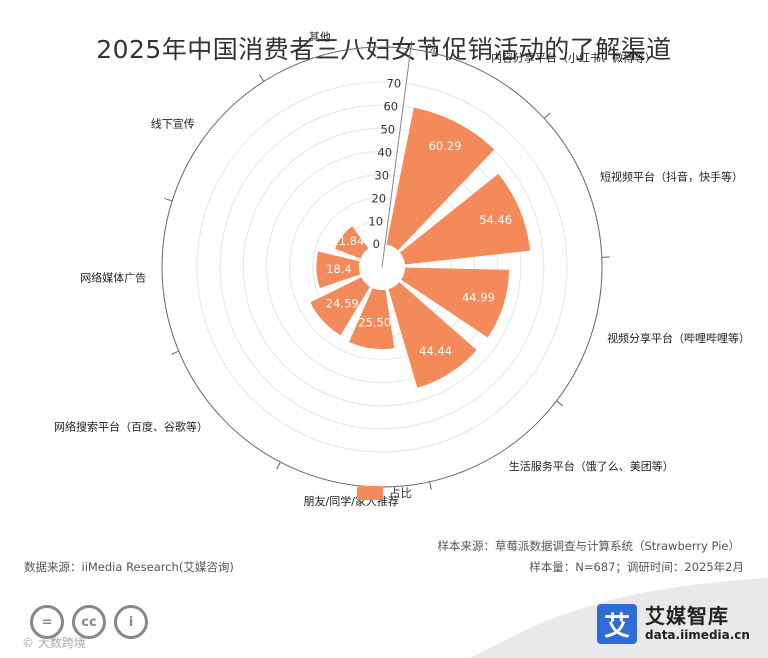  Describe the element at coordinates (131, 426) in the screenshot. I see `category-label-5: 网络搜索平台（百度、谷歌等）` at that location.